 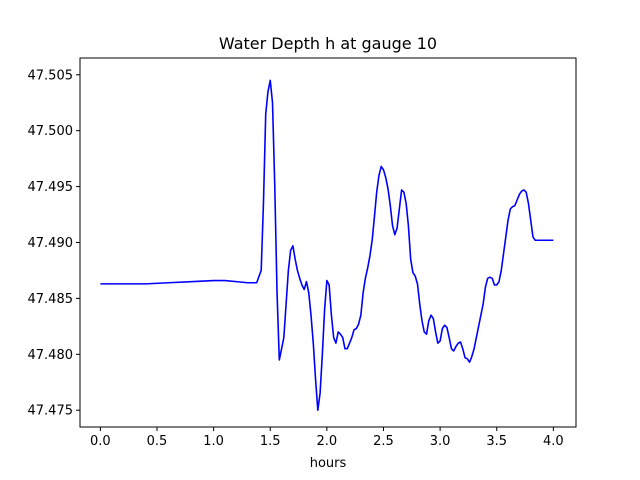 What do you see at coordinates (100, 441) in the screenshot?
I see `x-tick-label: 0.0` at bounding box center [100, 441].